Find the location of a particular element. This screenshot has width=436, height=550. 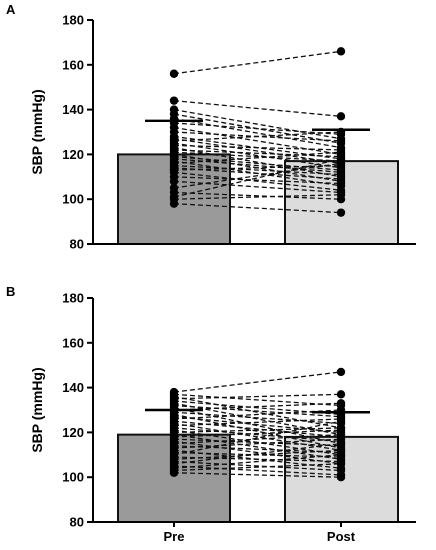

panel-label: A is located at coordinates (11, 9).